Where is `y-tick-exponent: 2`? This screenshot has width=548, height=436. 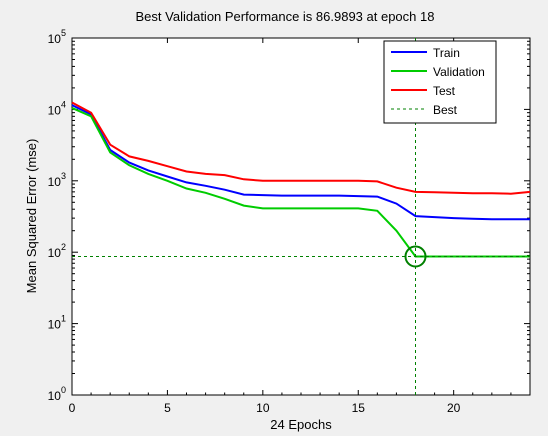
y-tick-exponent: 2 is located at coordinates (63, 247).